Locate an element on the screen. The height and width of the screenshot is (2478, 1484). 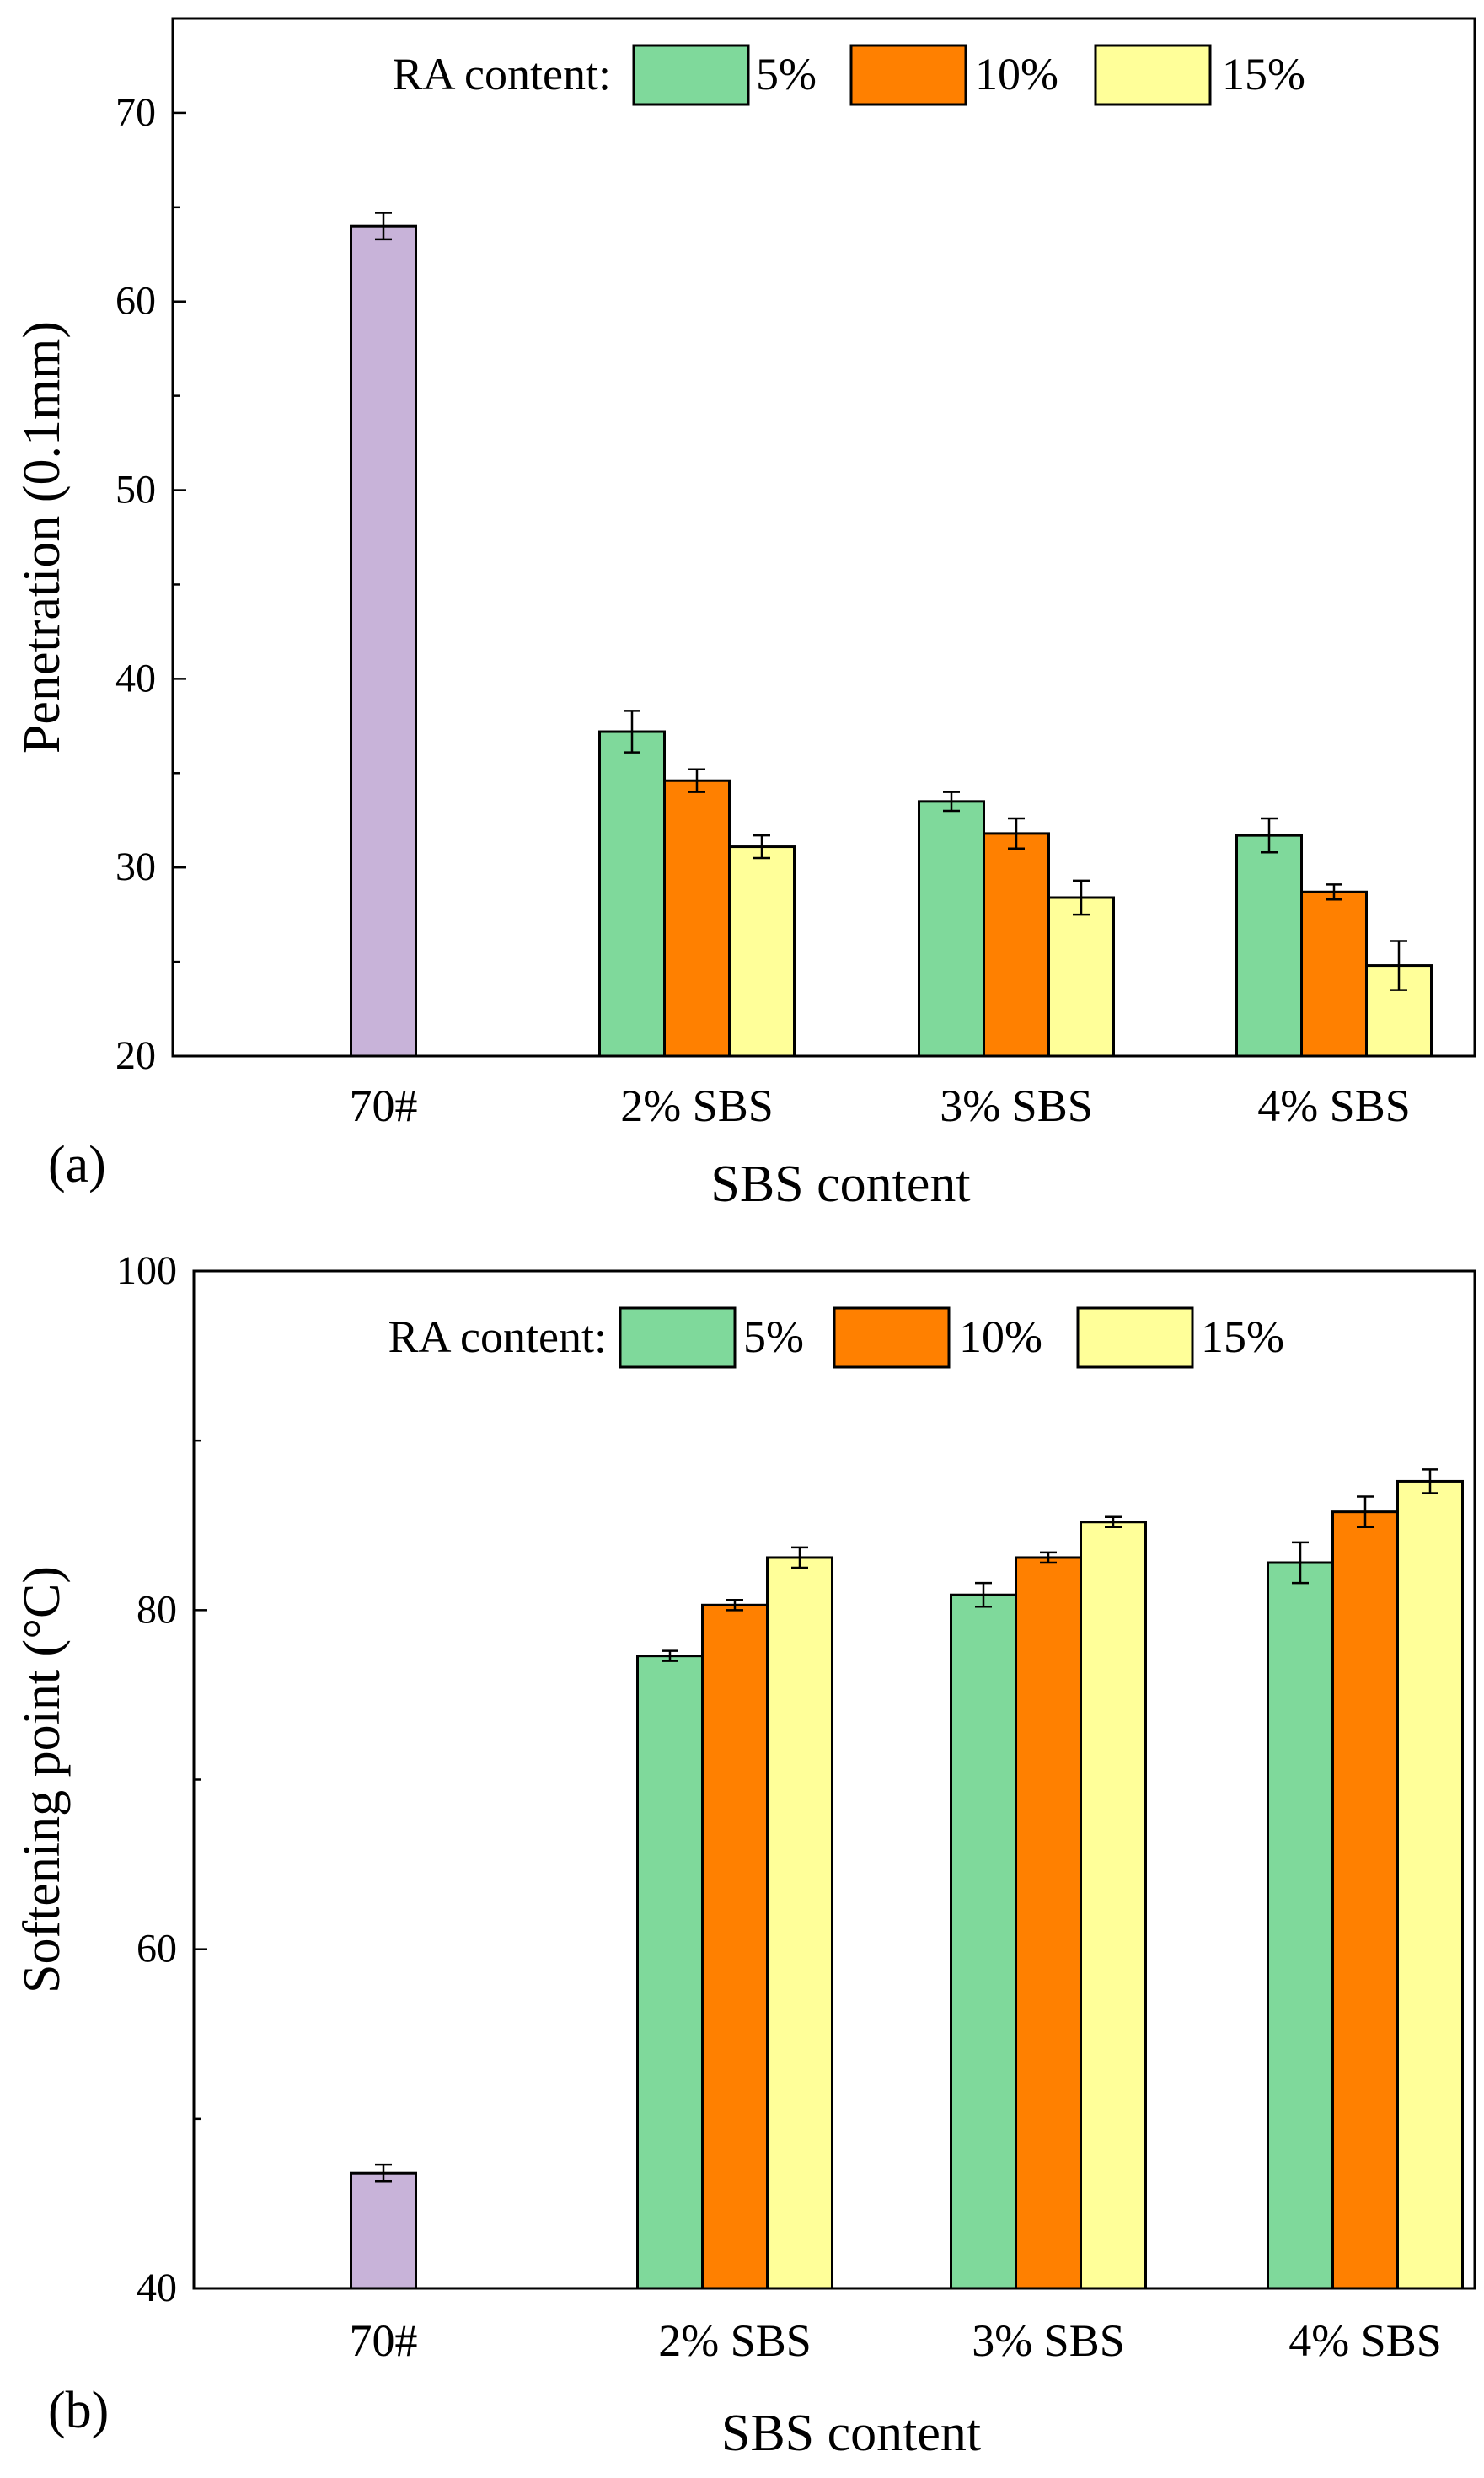
y-tick-label: 100 is located at coordinates (146, 1270).